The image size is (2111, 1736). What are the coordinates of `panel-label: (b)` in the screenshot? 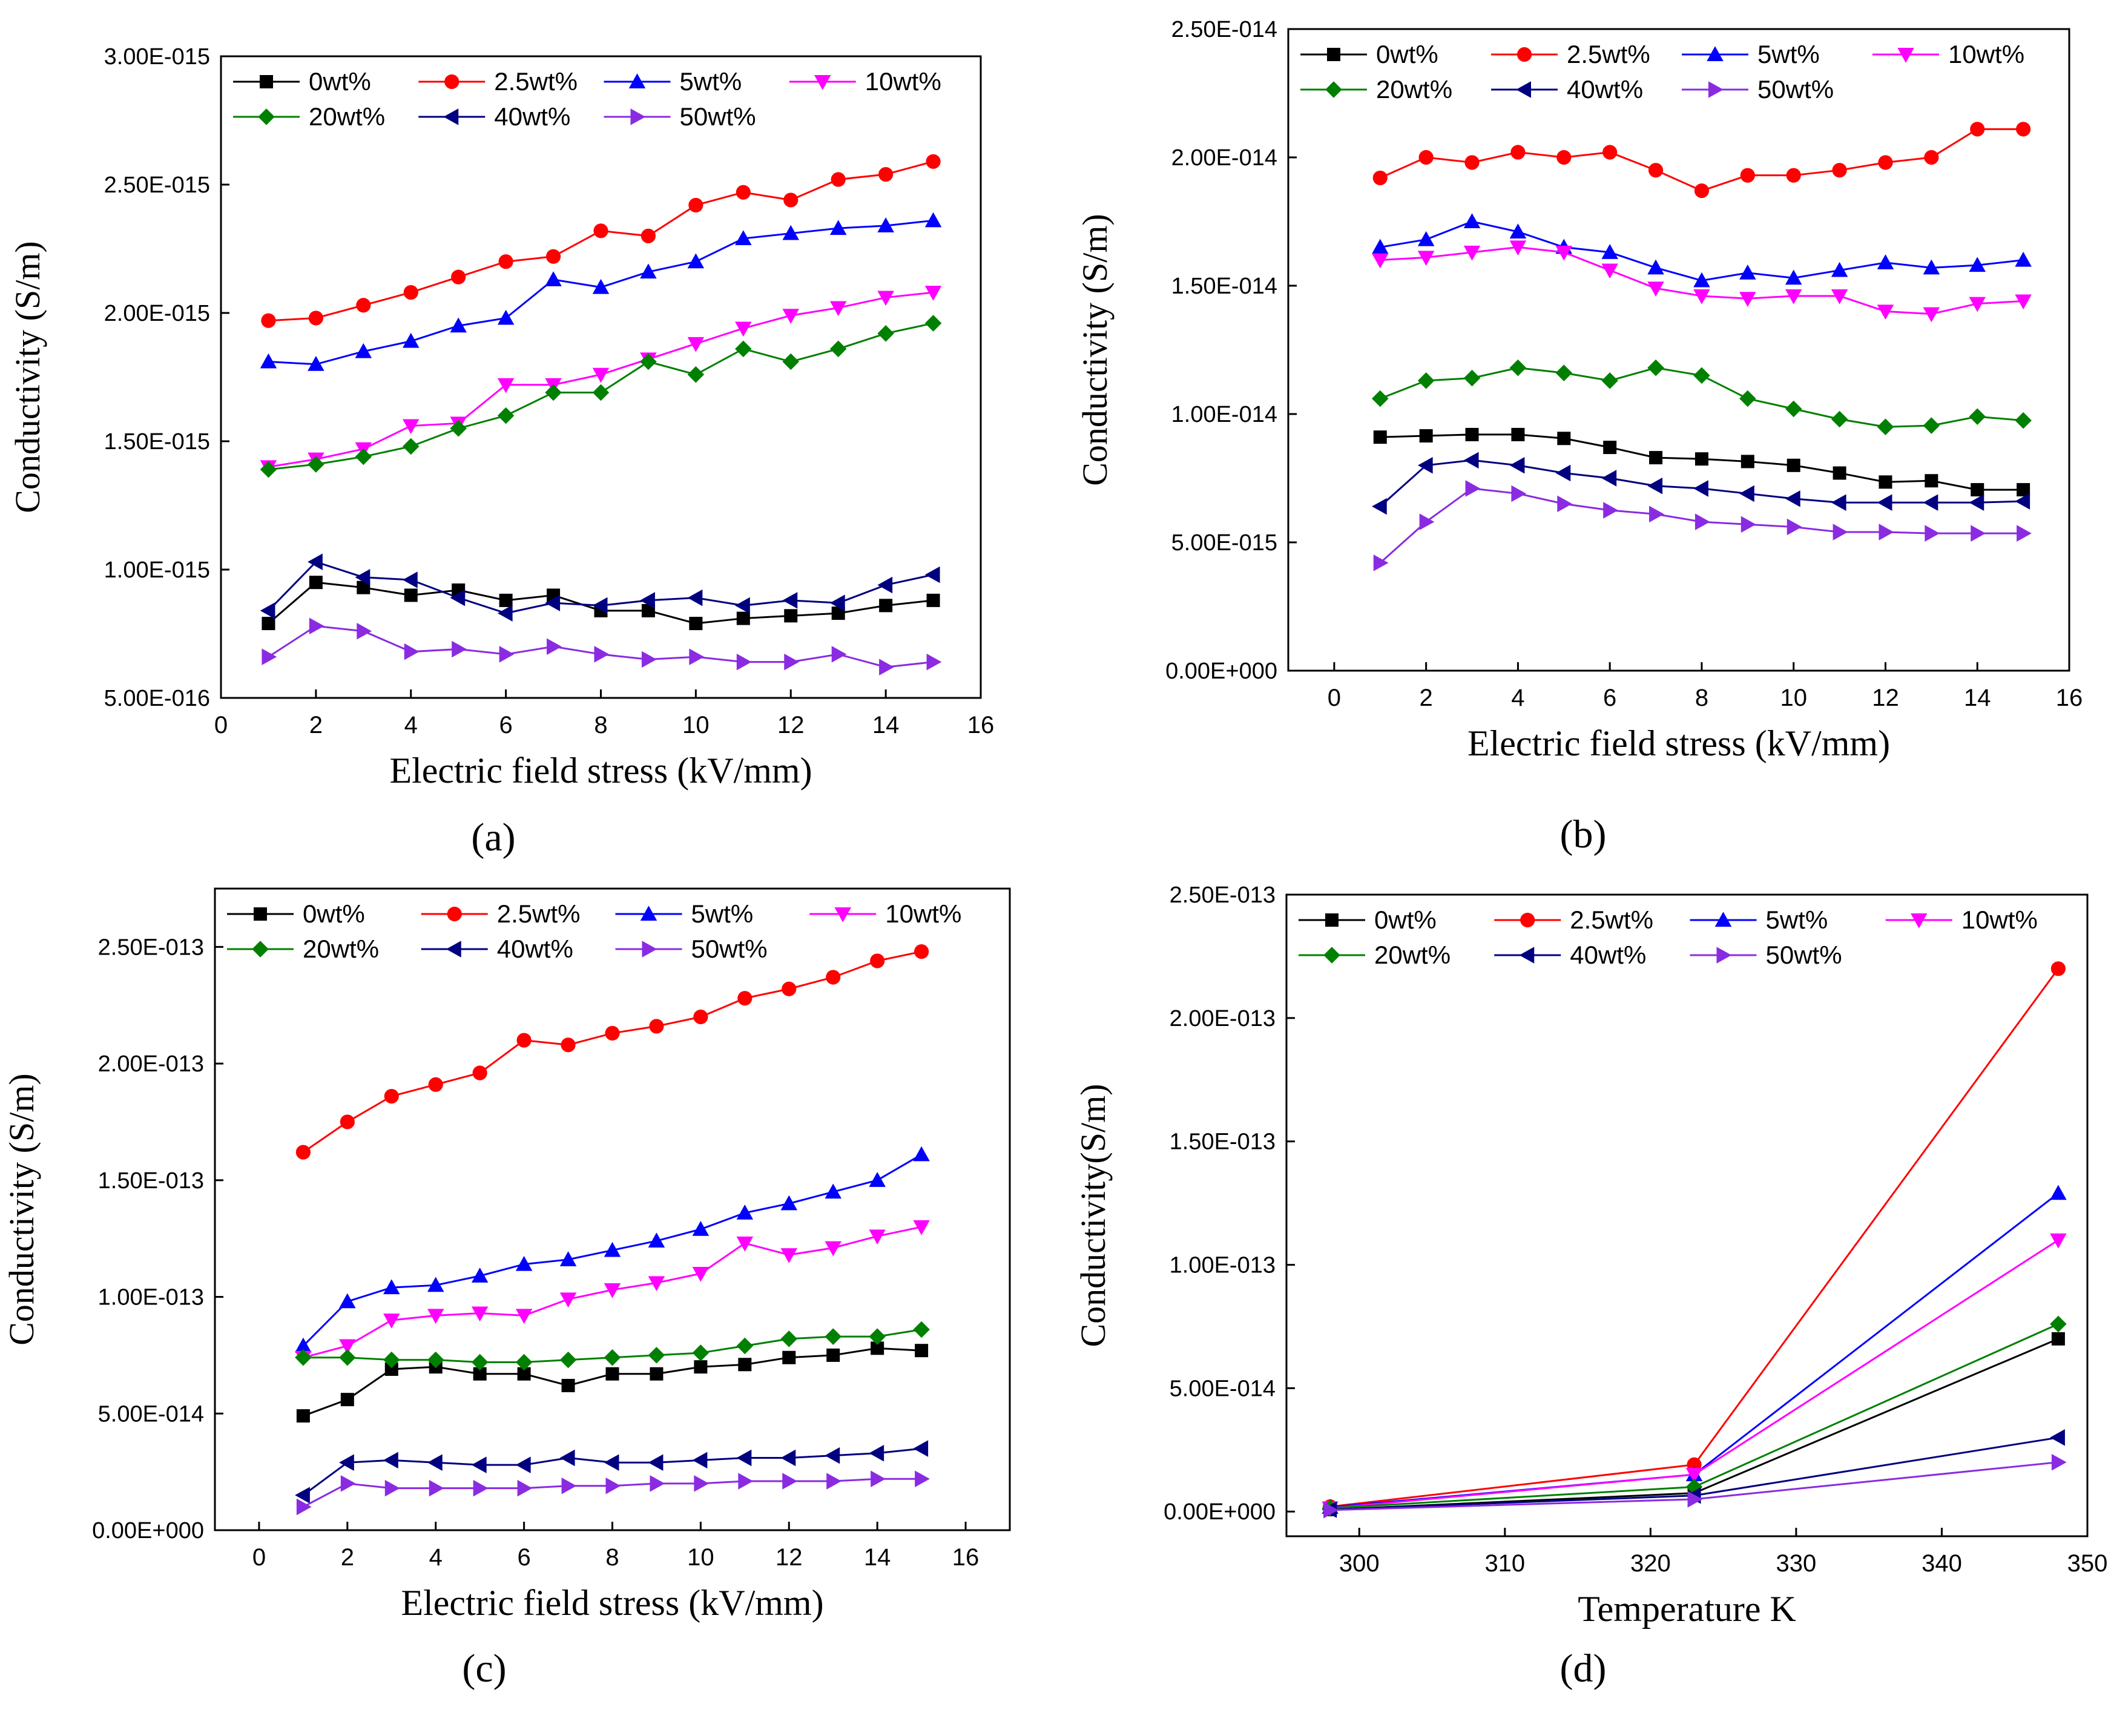 It's located at (1584, 834).